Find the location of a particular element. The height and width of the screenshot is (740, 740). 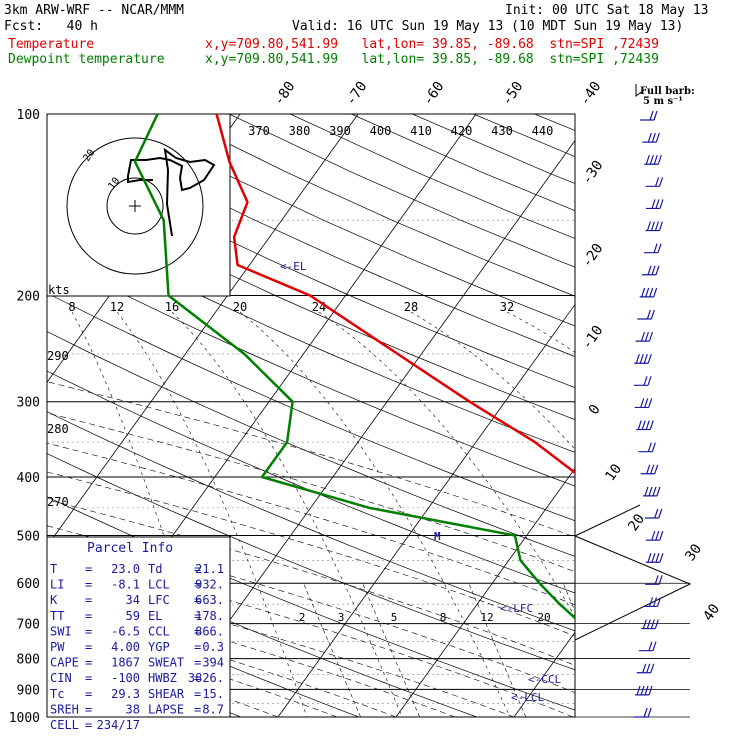

parcel-info-box is located at coordinates (138, 627).